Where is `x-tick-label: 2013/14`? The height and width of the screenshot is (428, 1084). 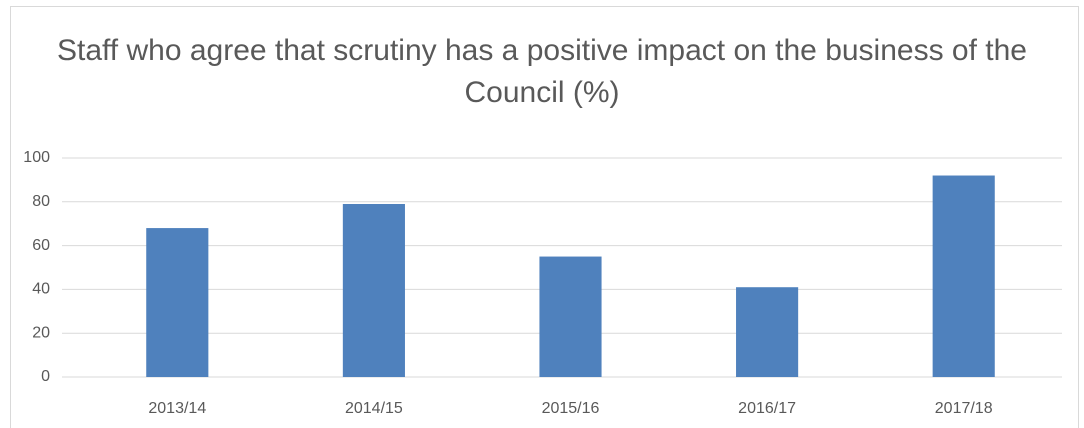 x-tick-label: 2013/14 is located at coordinates (177, 408).